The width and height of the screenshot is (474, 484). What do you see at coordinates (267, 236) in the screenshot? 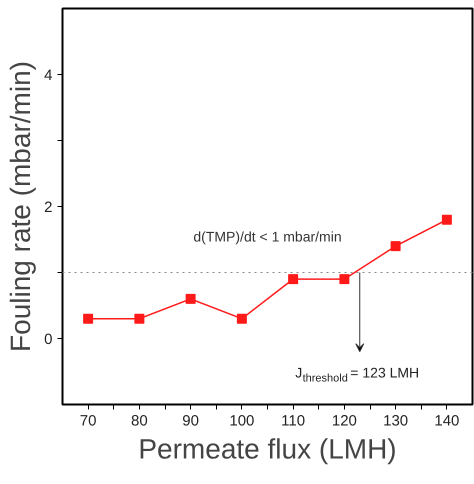
I see `ref-line-label: d(TMP)/dt < 1 mbar/min` at bounding box center [267, 236].